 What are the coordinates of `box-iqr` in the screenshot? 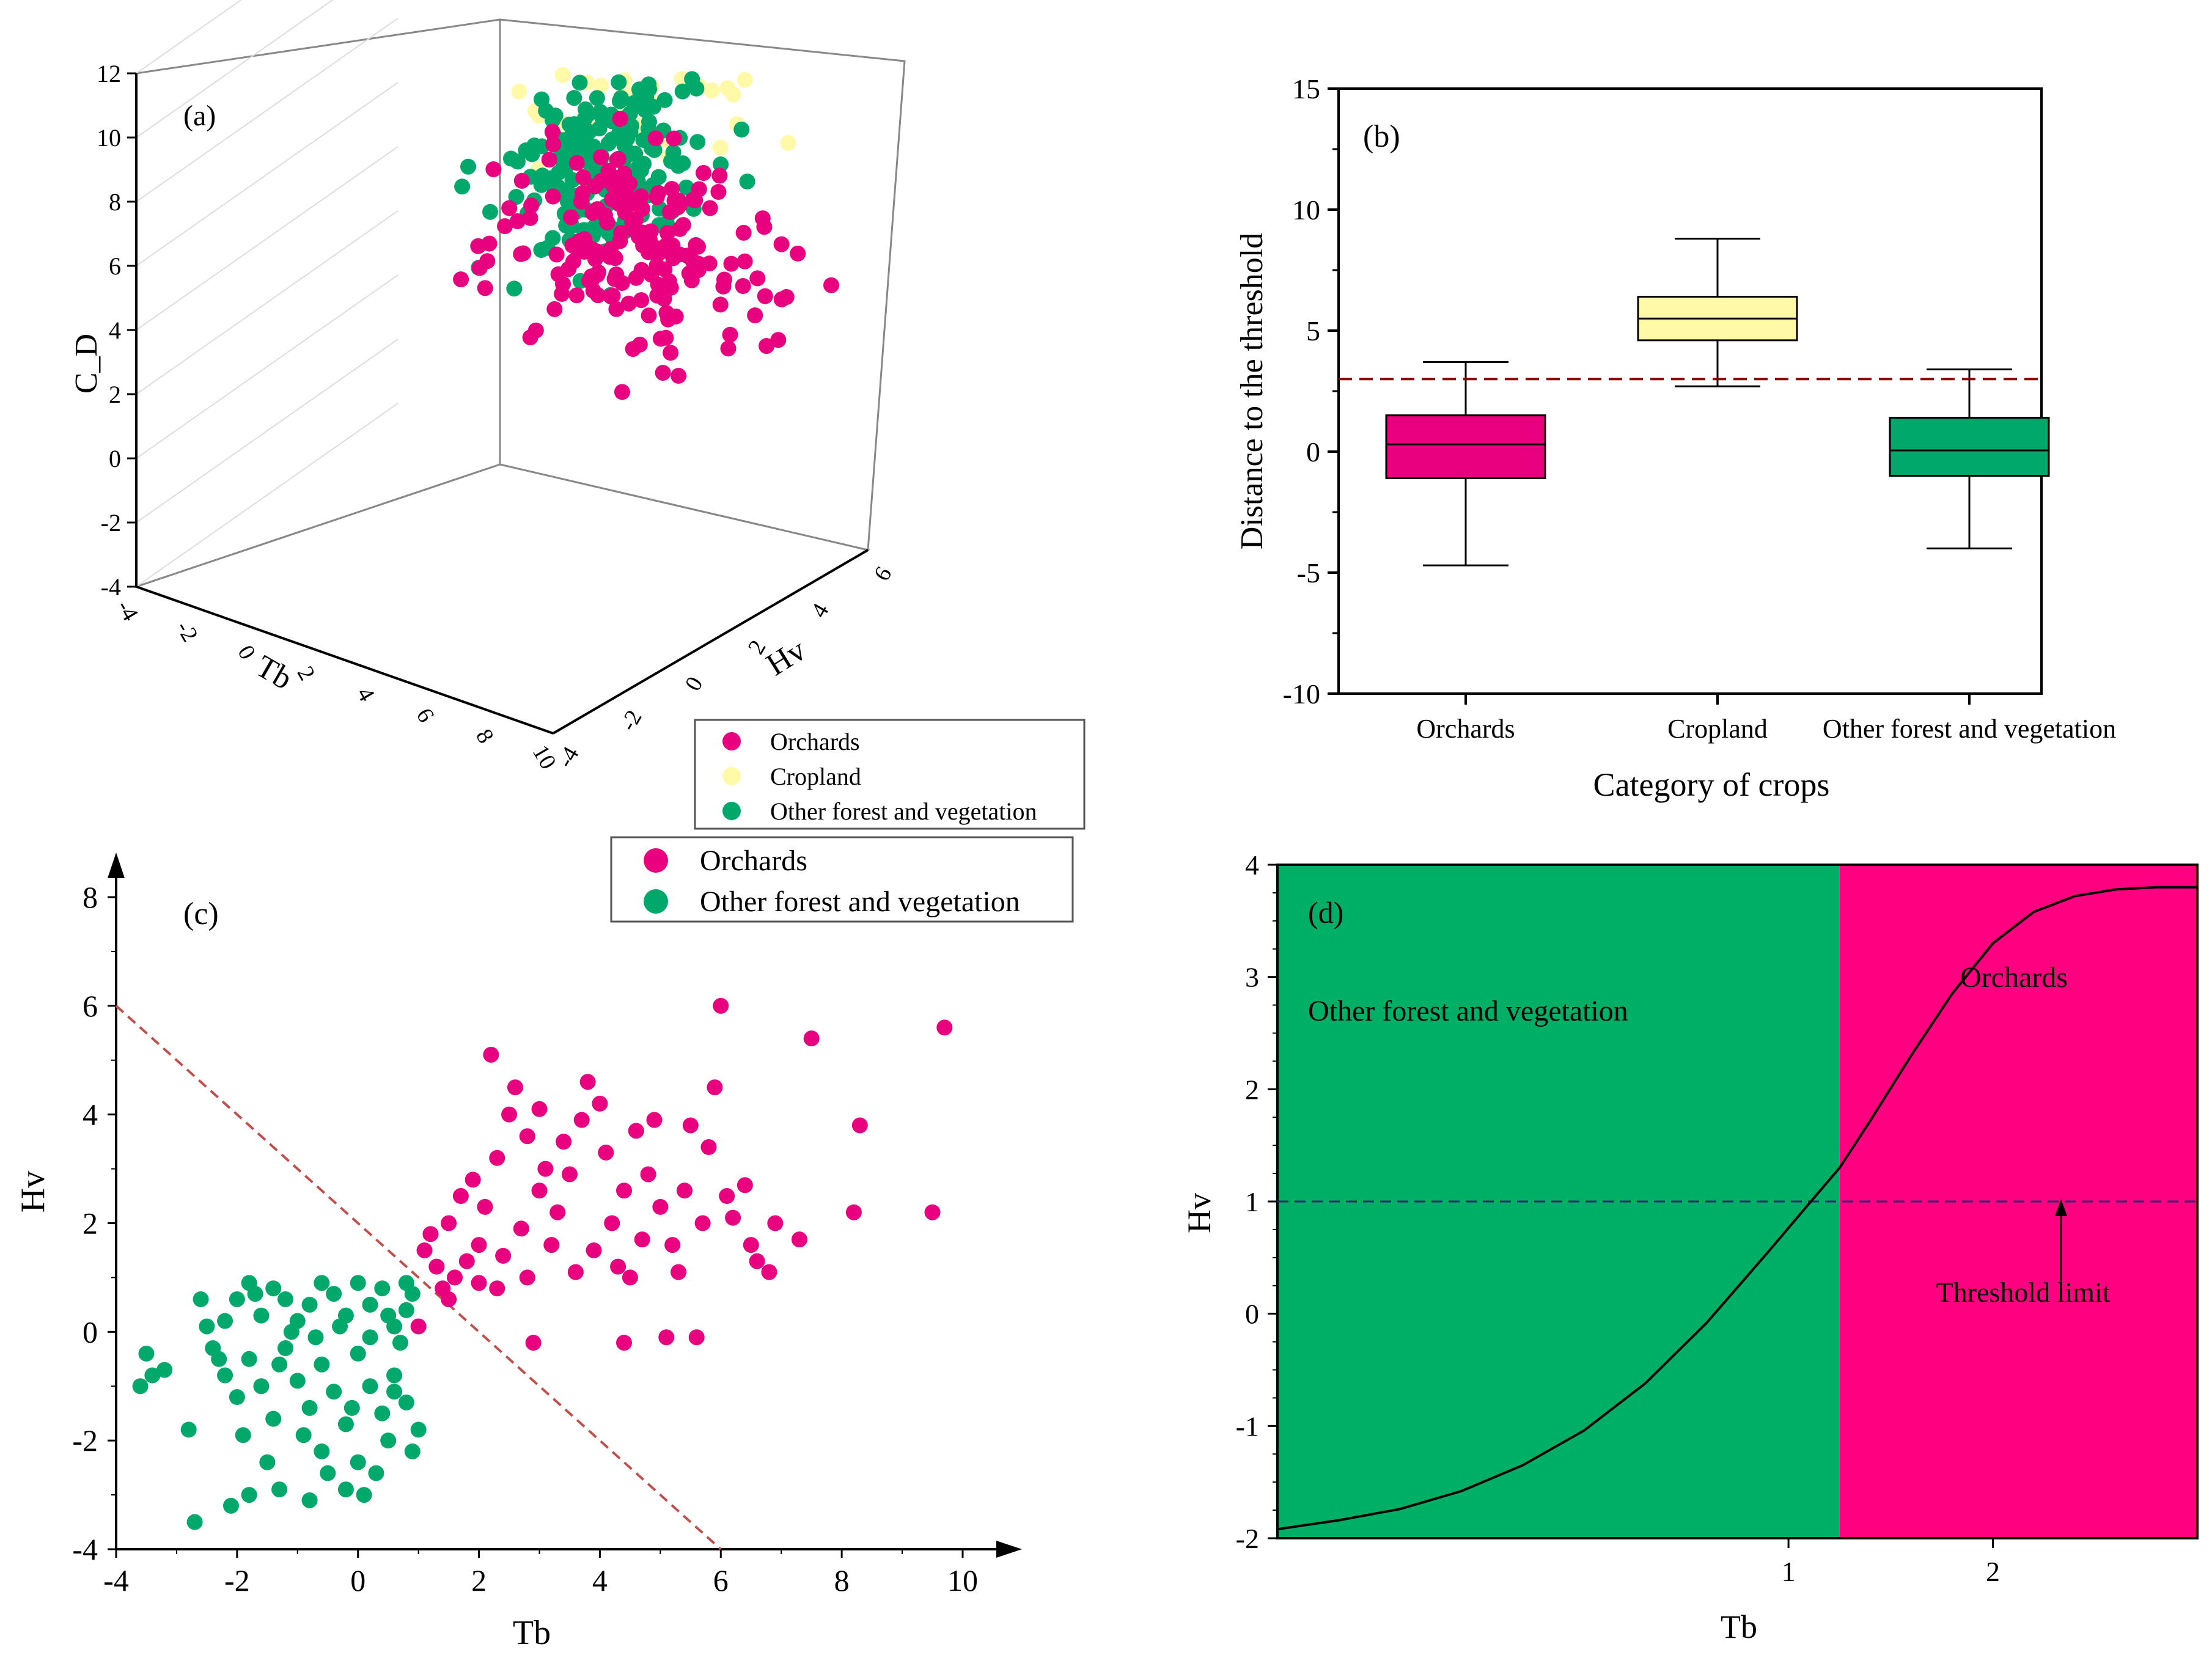 It's located at (1969, 447).